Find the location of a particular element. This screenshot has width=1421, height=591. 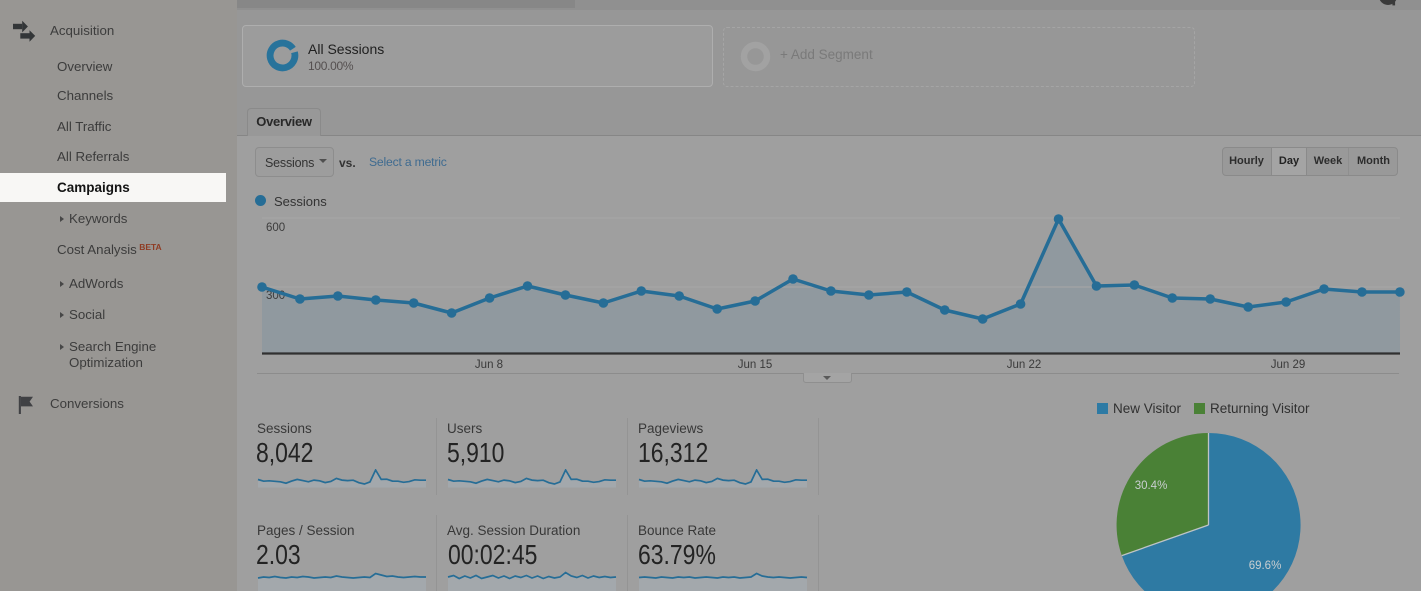

svg-text: Jun 15 is located at coordinates (755, 365).